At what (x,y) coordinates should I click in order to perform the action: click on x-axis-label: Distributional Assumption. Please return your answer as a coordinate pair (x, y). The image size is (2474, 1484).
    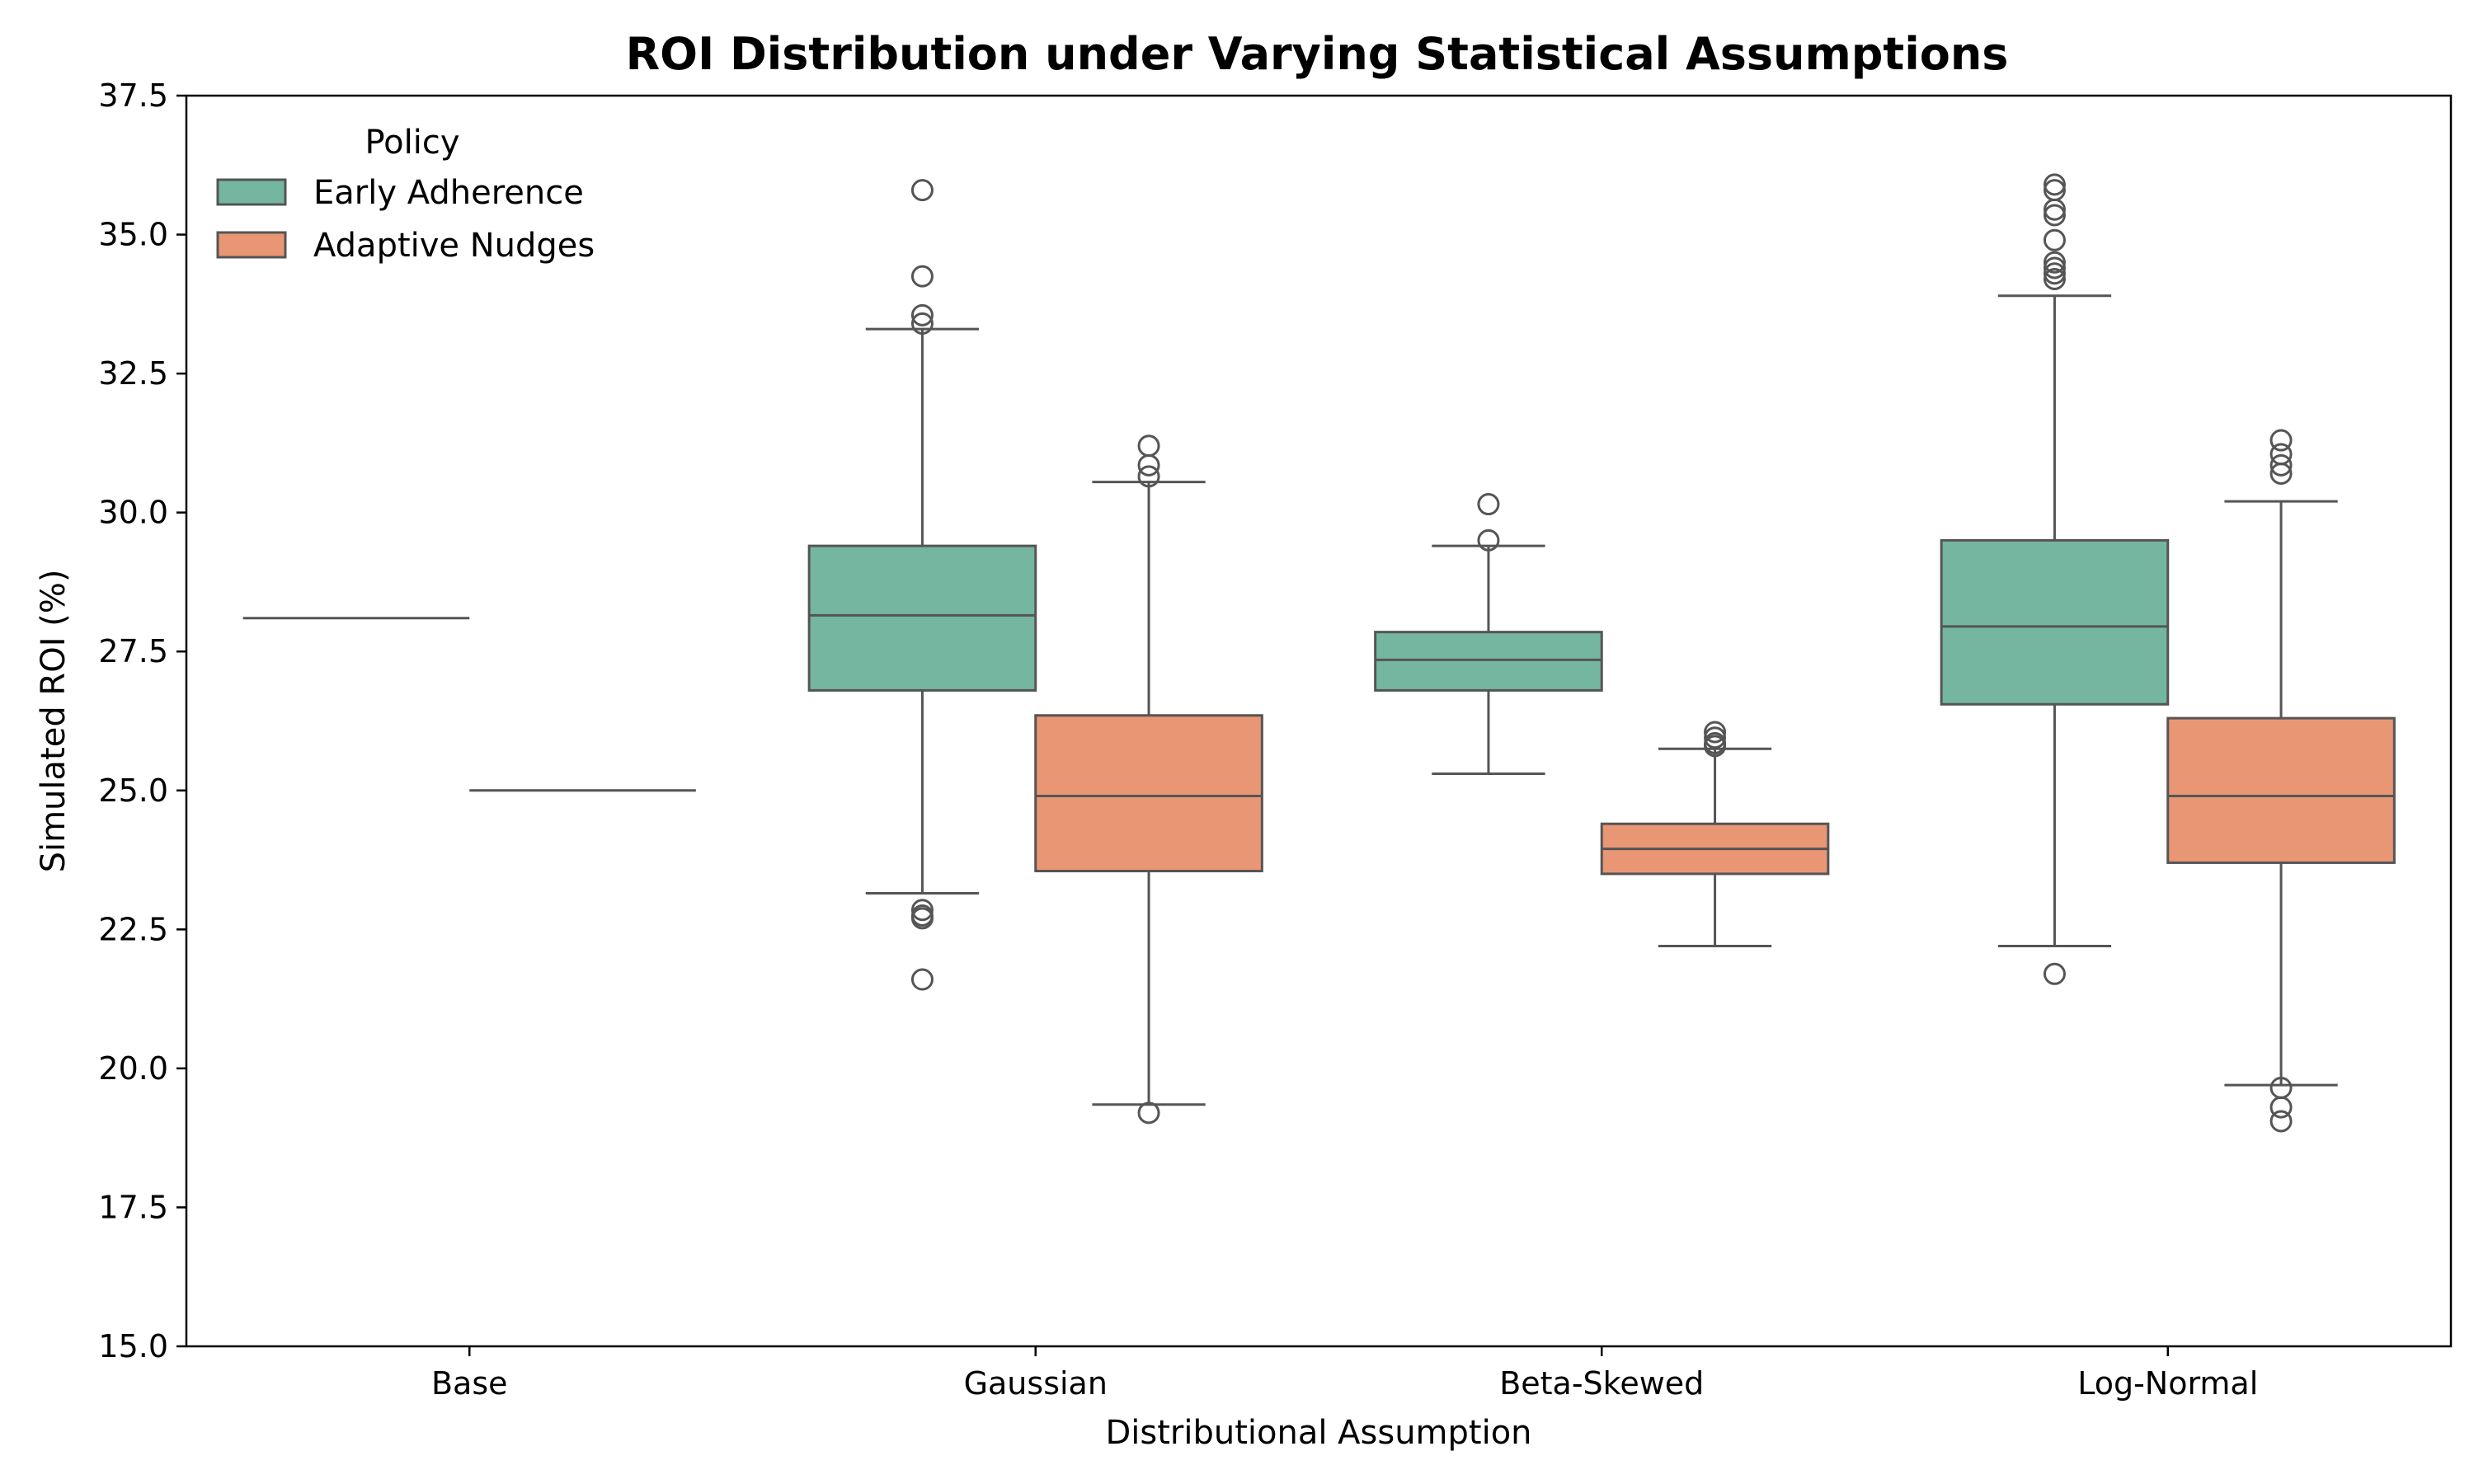
    Looking at the image, I should click on (1318, 1433).